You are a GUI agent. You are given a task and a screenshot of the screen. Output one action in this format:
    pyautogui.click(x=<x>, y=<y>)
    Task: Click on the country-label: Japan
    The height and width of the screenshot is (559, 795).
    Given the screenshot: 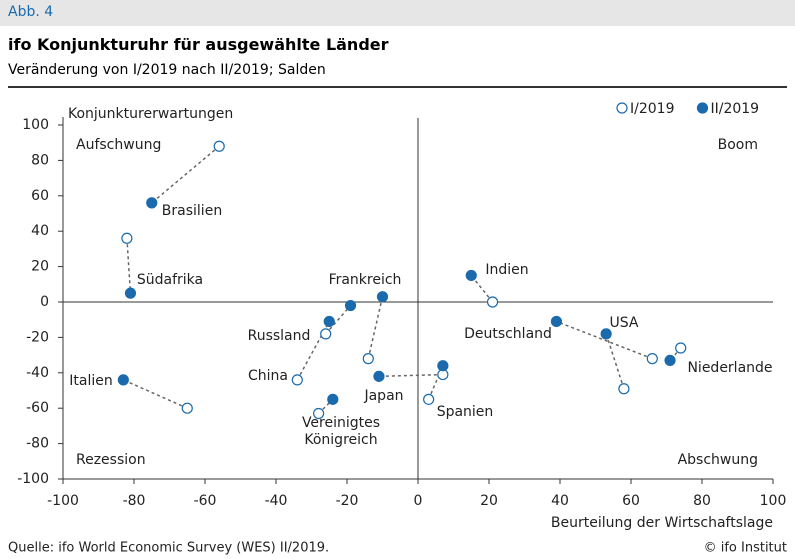 What is the action you would take?
    pyautogui.click(x=384, y=395)
    